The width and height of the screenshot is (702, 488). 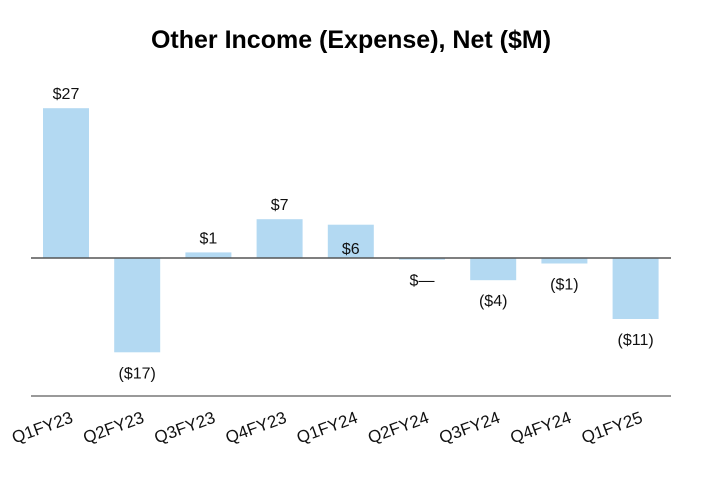 I want to click on data-label-q2fy24: $—, so click(x=422, y=281).